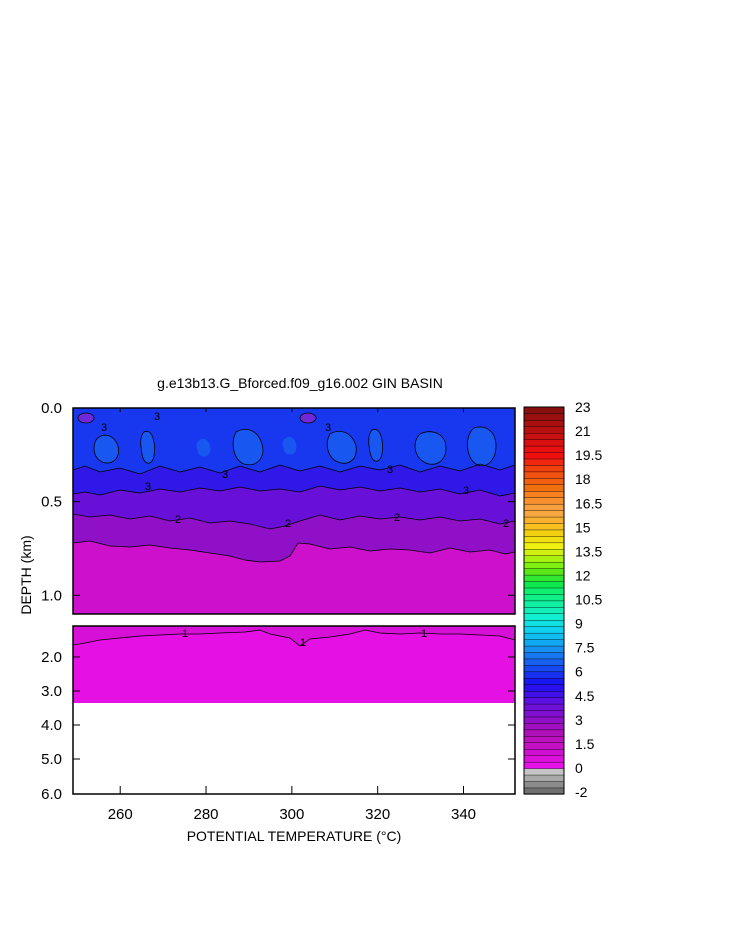  I want to click on x-tick-label: 300, so click(291, 814).